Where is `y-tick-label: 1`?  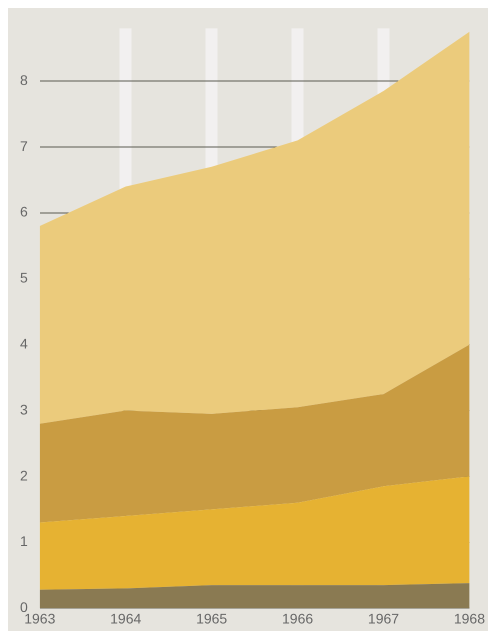 y-tick-label: 1 is located at coordinates (24, 541).